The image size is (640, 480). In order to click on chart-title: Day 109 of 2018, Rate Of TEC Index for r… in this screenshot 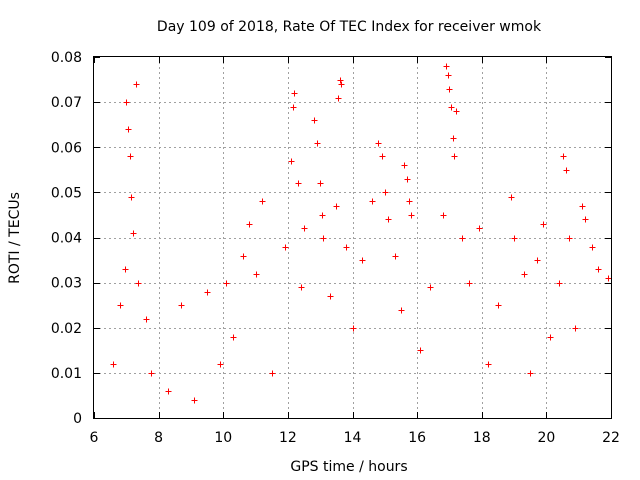, I will do `click(349, 27)`.